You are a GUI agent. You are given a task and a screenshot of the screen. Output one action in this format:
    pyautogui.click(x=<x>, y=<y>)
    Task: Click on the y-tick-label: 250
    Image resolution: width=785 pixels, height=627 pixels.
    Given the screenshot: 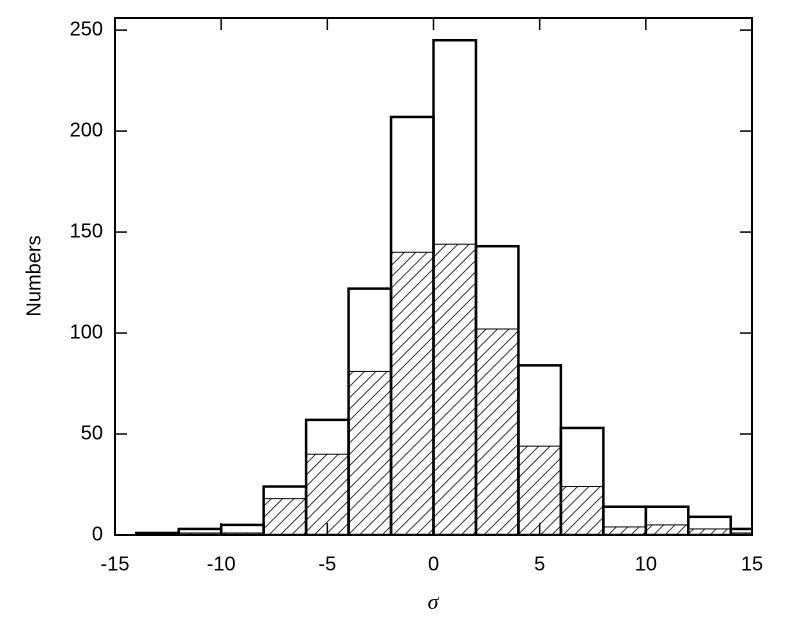 What is the action you would take?
    pyautogui.click(x=86, y=29)
    